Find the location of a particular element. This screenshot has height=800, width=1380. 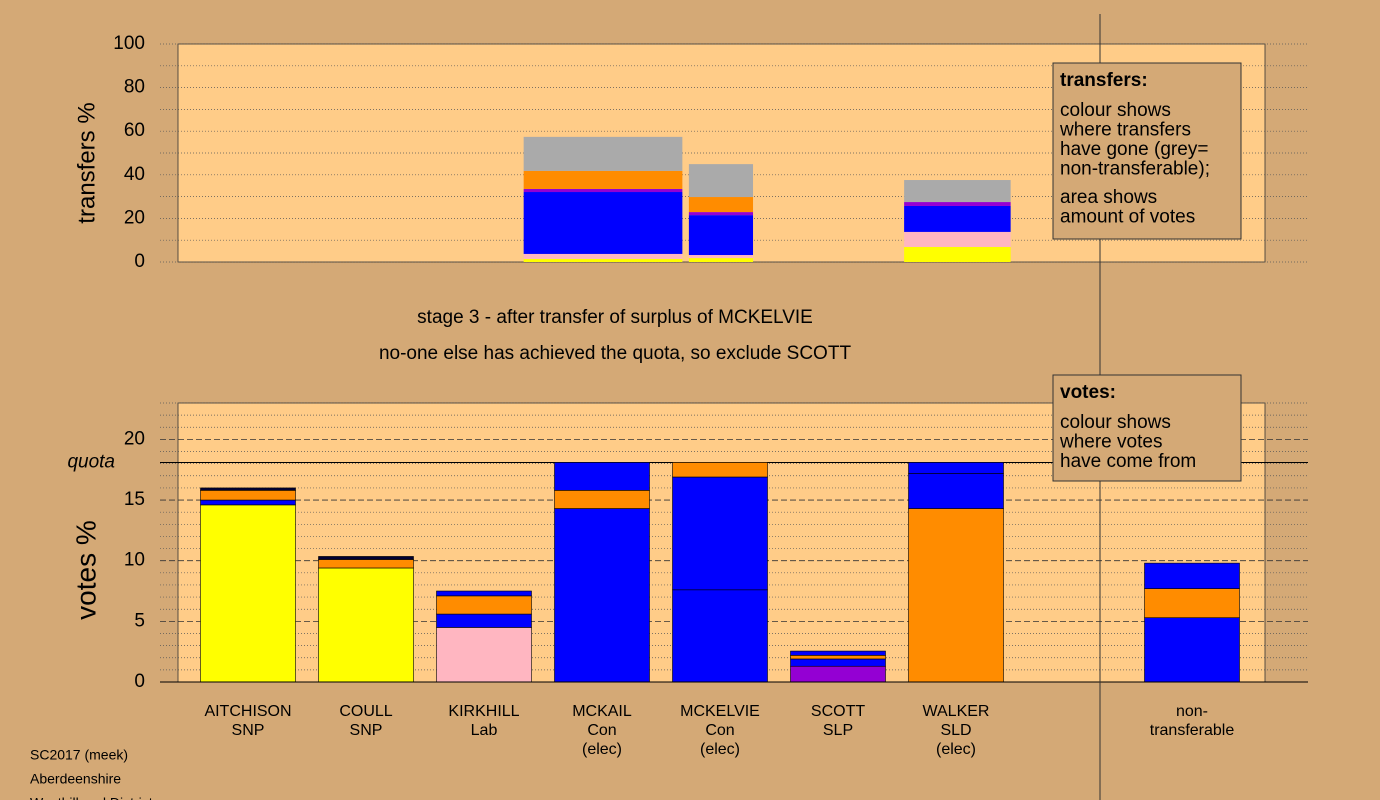

legend-line: where transfers is located at coordinates (1125, 130).